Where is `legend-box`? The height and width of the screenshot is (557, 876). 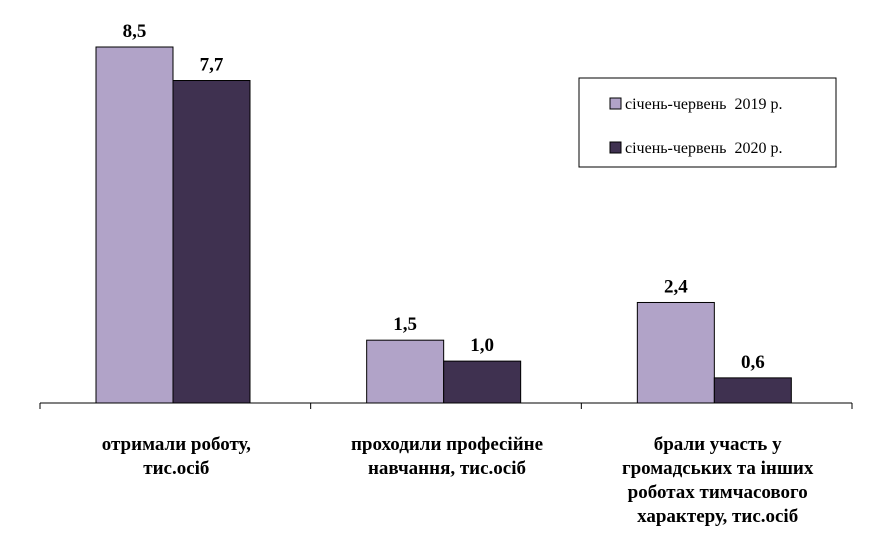 legend-box is located at coordinates (707, 122).